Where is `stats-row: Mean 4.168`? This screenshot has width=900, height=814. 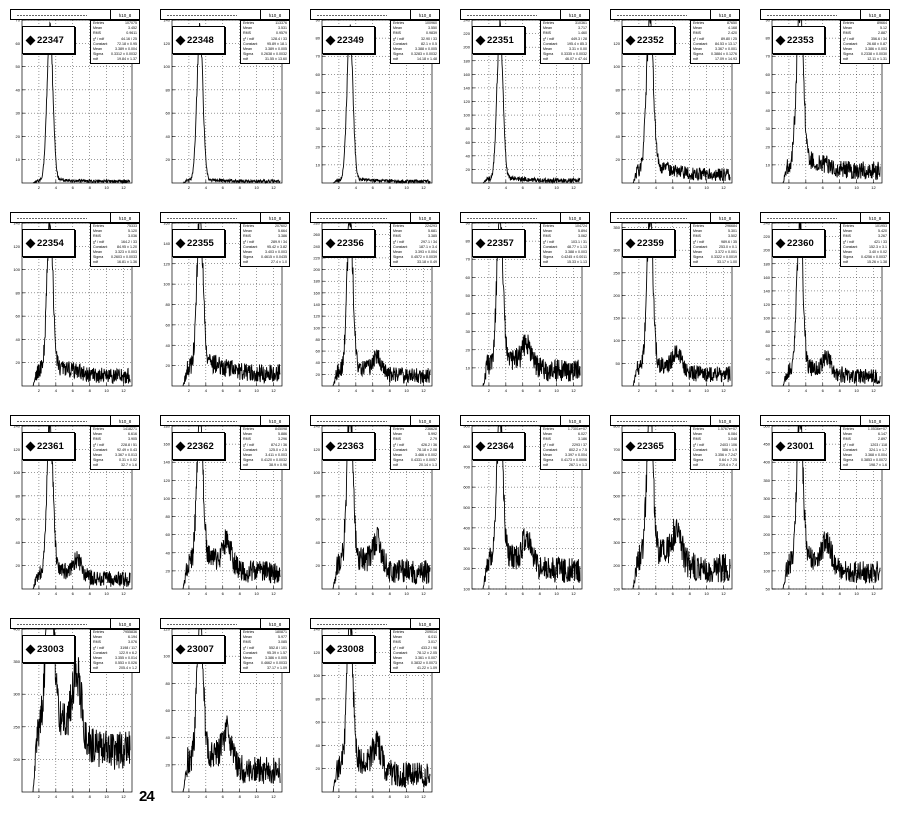 stats-row: Mean 4.168 is located at coordinates (715, 28).